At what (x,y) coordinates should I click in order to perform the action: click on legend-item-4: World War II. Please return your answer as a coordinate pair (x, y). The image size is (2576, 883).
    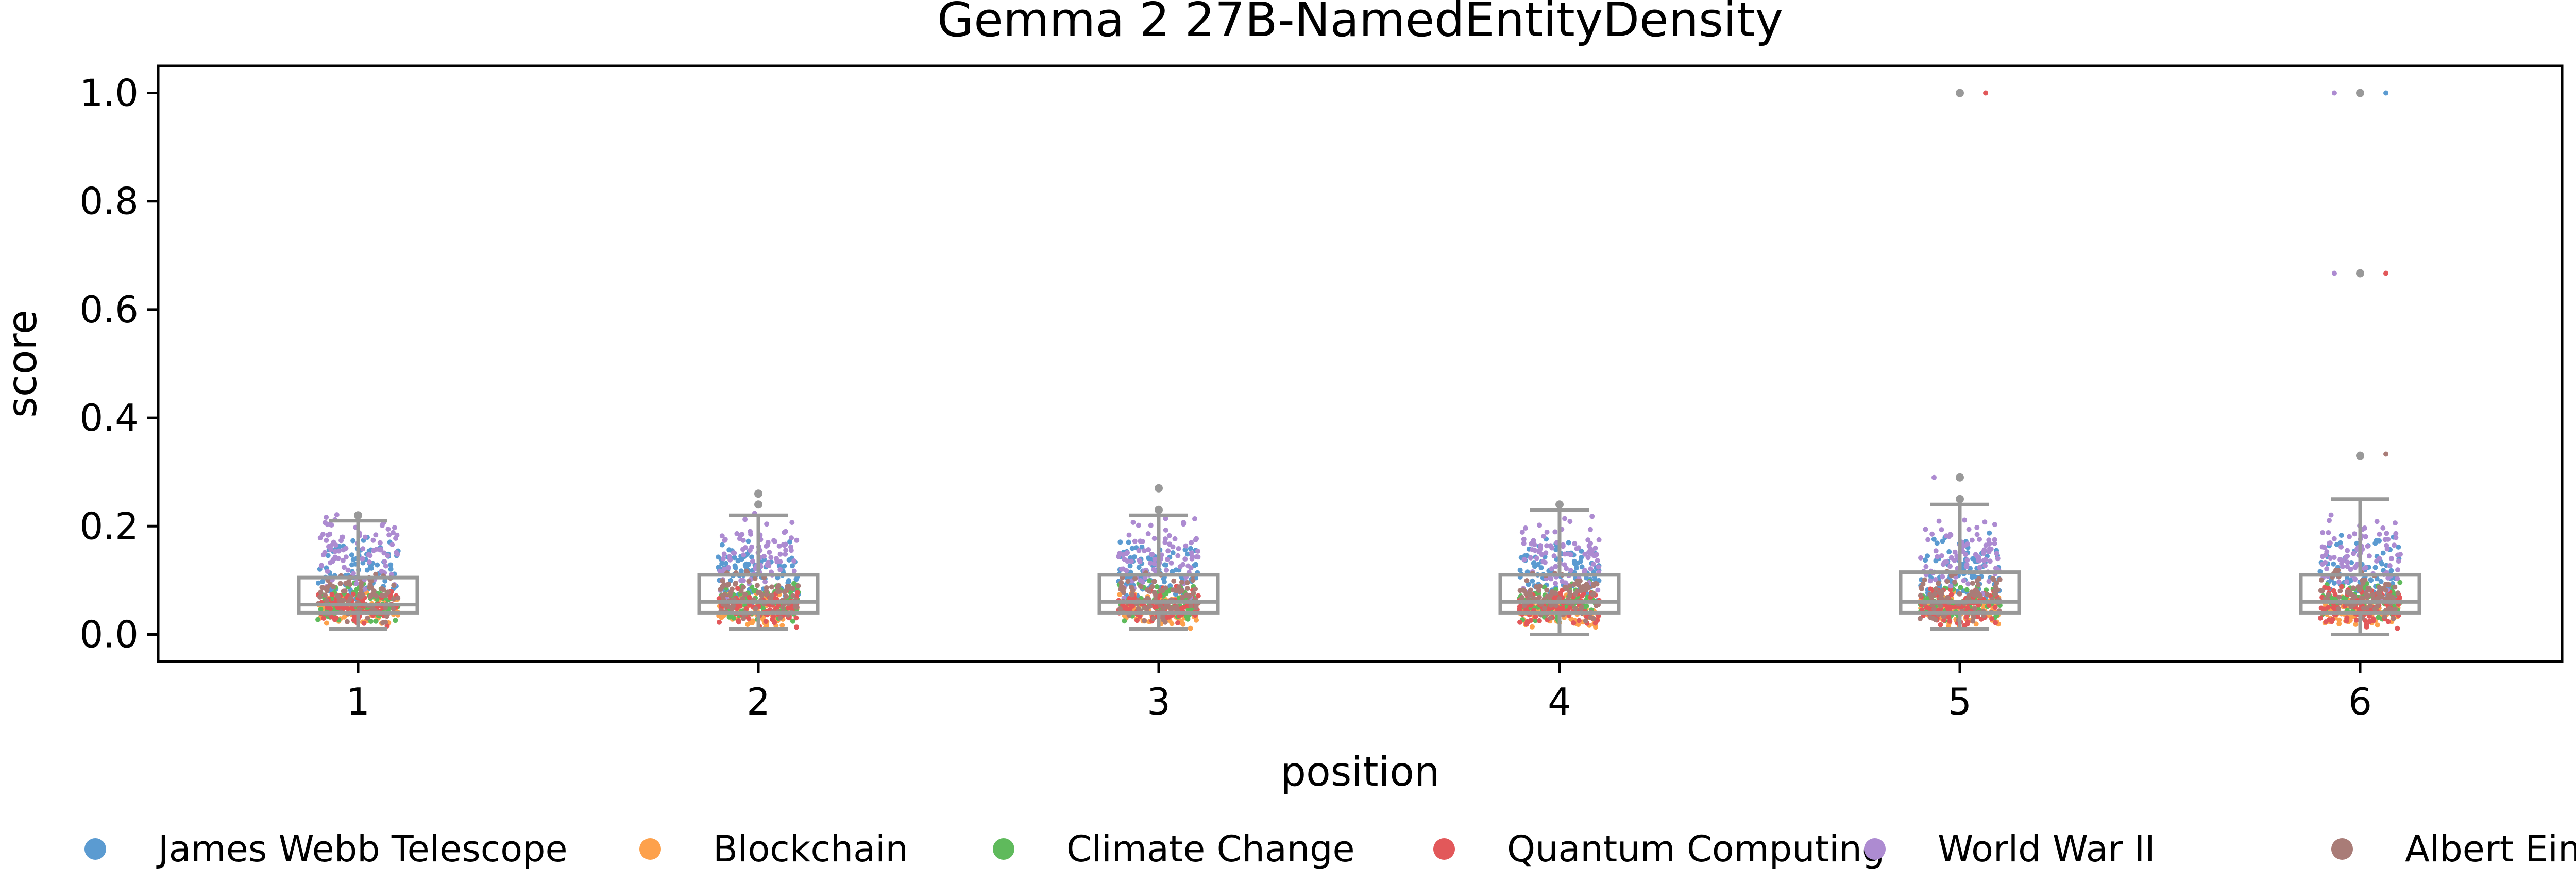
    Looking at the image, I should click on (2010, 849).